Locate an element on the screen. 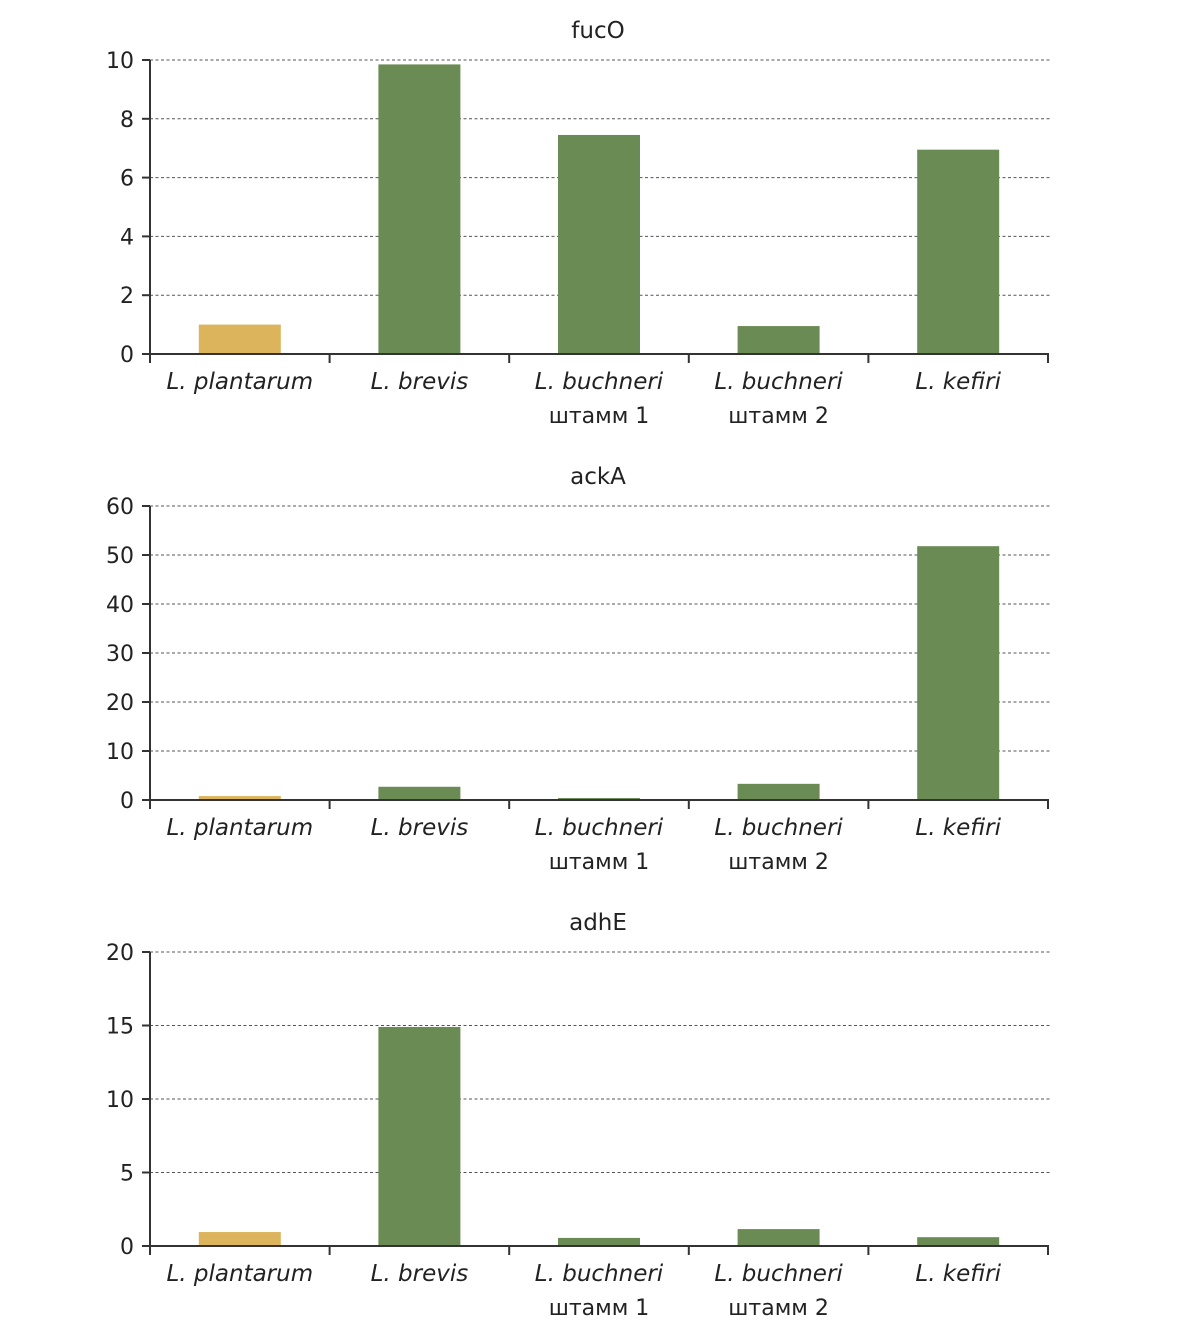 This screenshot has width=1200, height=1336. y-tick-label: 8 is located at coordinates (127, 120).